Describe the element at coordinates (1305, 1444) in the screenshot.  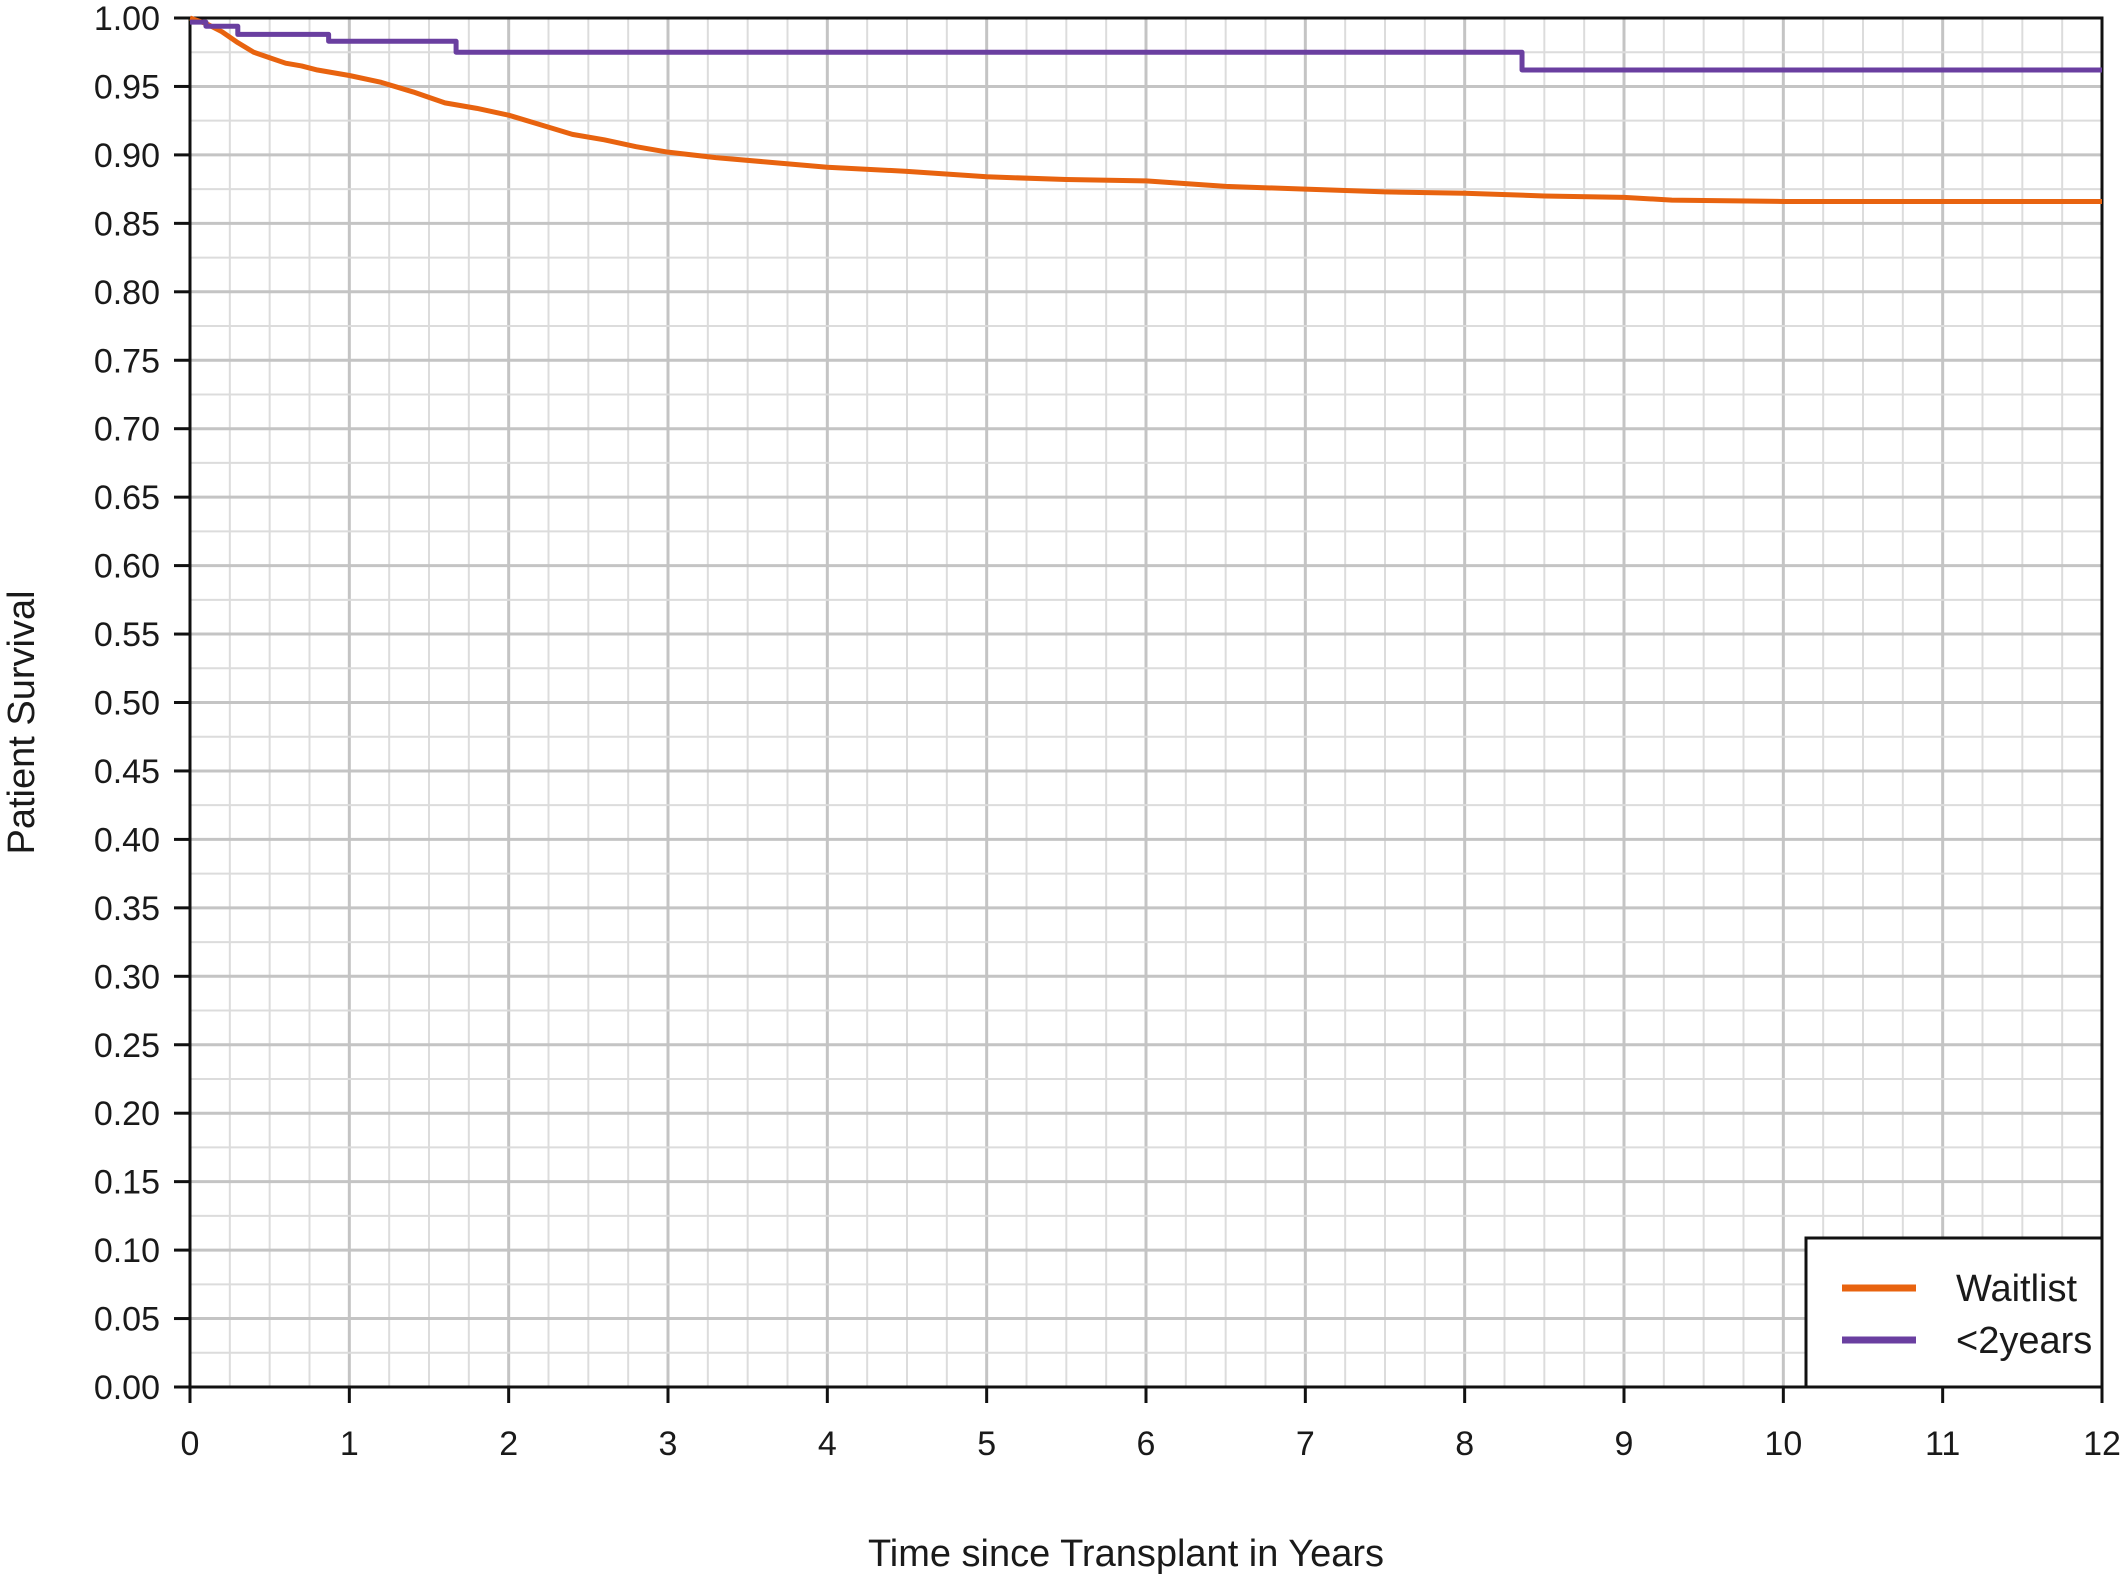
I see `x-tick-label: 7` at that location.